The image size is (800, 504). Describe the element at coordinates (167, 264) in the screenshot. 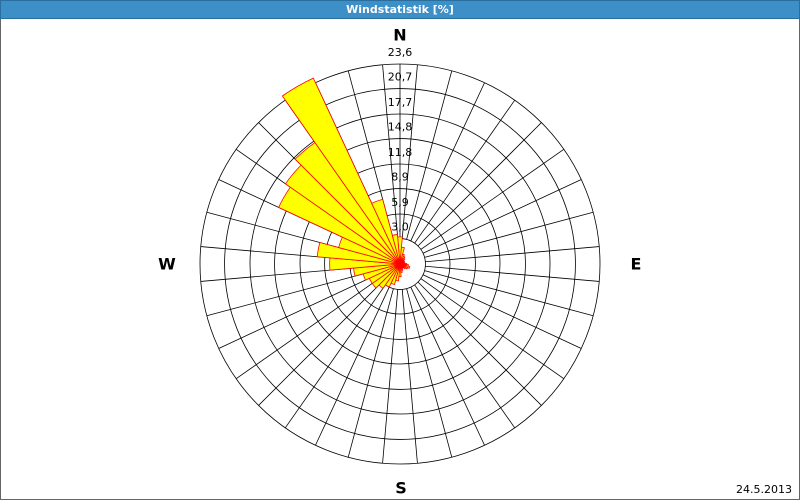

I see `direction-label: W` at that location.